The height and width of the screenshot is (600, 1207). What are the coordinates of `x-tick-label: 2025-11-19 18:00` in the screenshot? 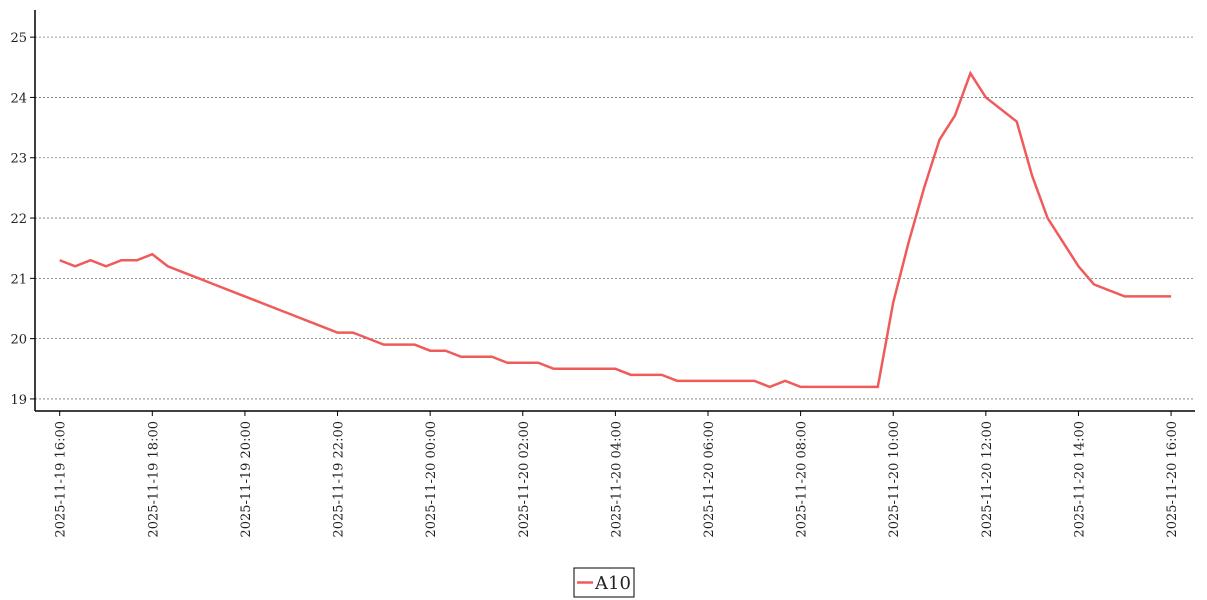 It's located at (153, 479).